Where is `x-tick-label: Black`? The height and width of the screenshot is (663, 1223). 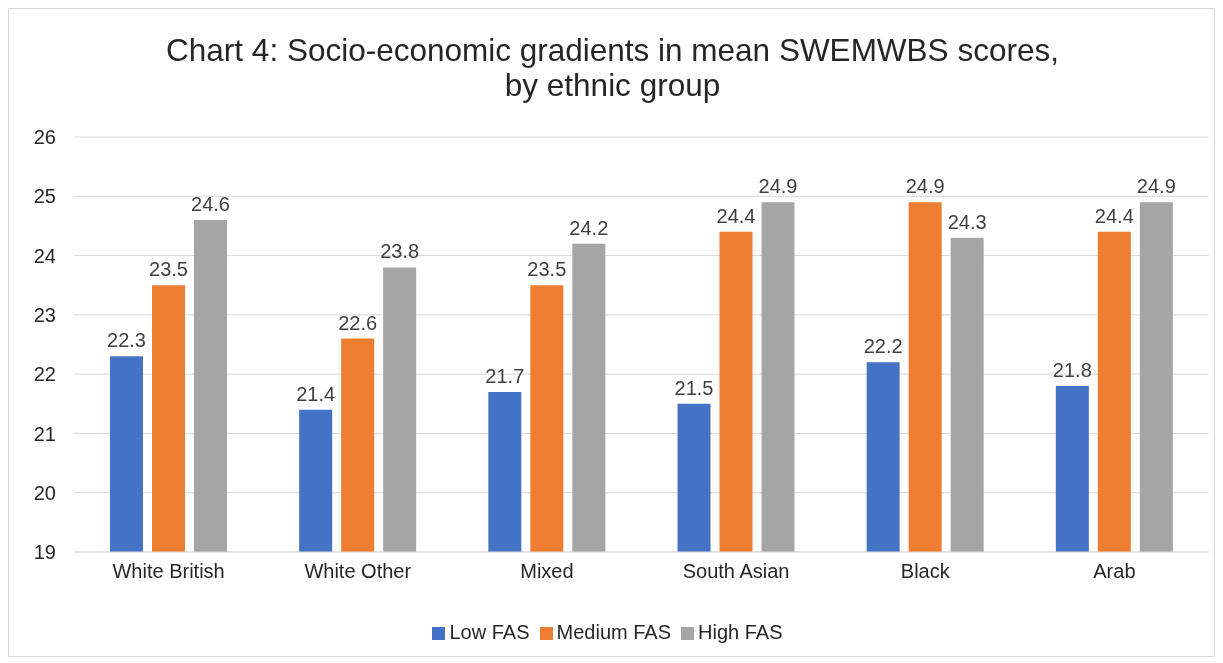
x-tick-label: Black is located at coordinates (925, 571).